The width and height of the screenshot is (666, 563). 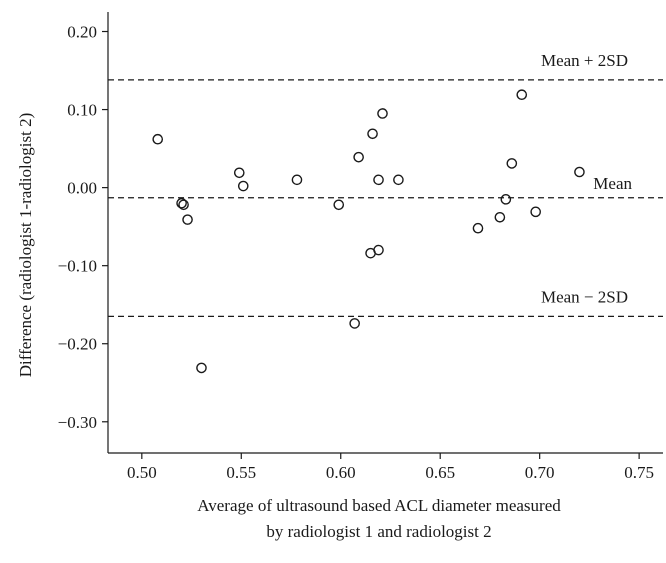 What do you see at coordinates (77, 422) in the screenshot?
I see `y-tick-label: −0.30` at bounding box center [77, 422].